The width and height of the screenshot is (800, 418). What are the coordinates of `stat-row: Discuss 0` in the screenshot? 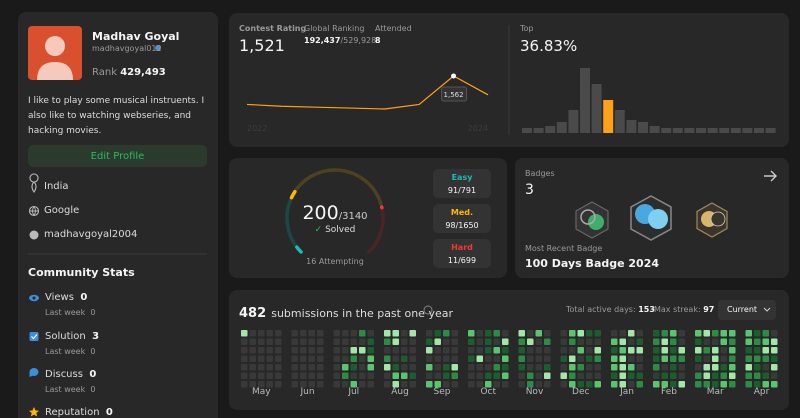 It's located at (70, 374).